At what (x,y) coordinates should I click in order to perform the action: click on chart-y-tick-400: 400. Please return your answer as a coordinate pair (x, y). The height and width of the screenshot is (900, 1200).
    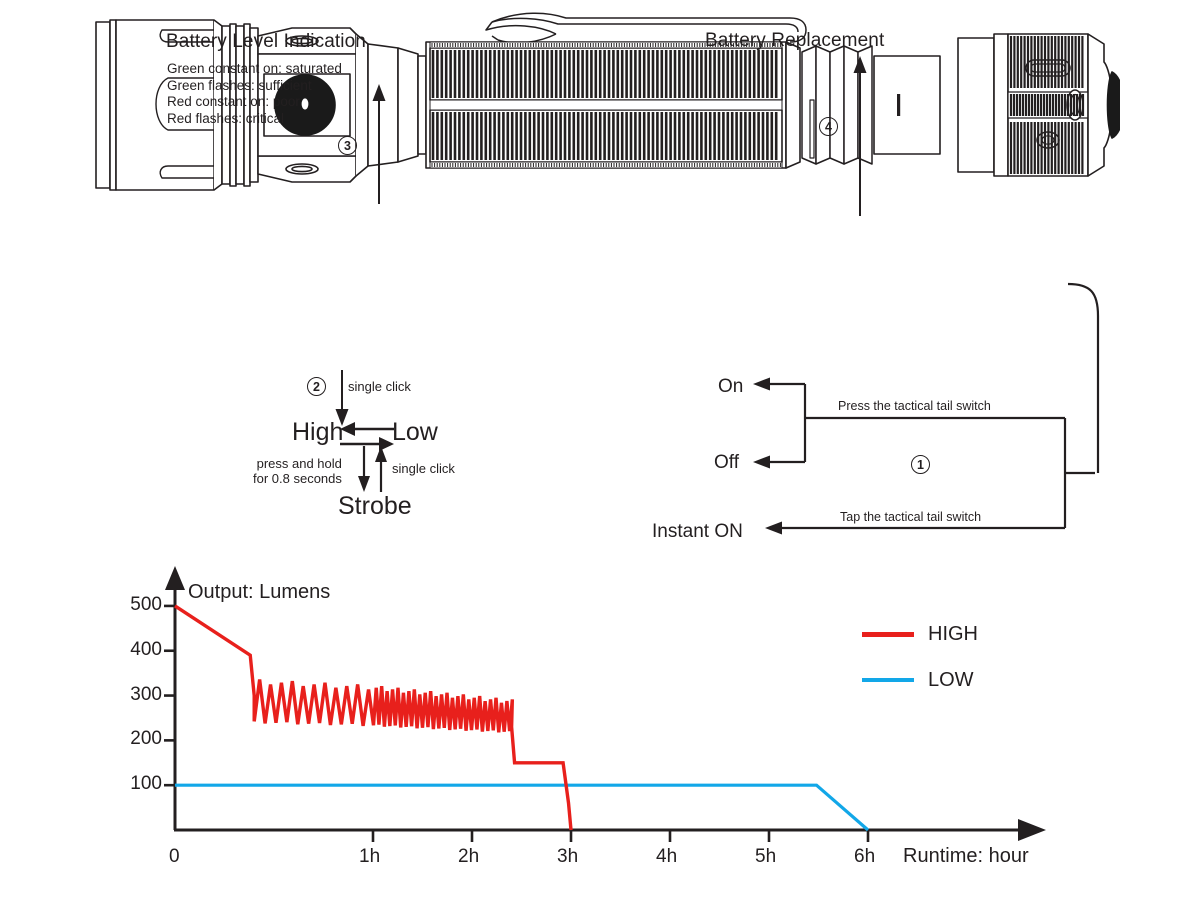
    Looking at the image, I should click on (146, 649).